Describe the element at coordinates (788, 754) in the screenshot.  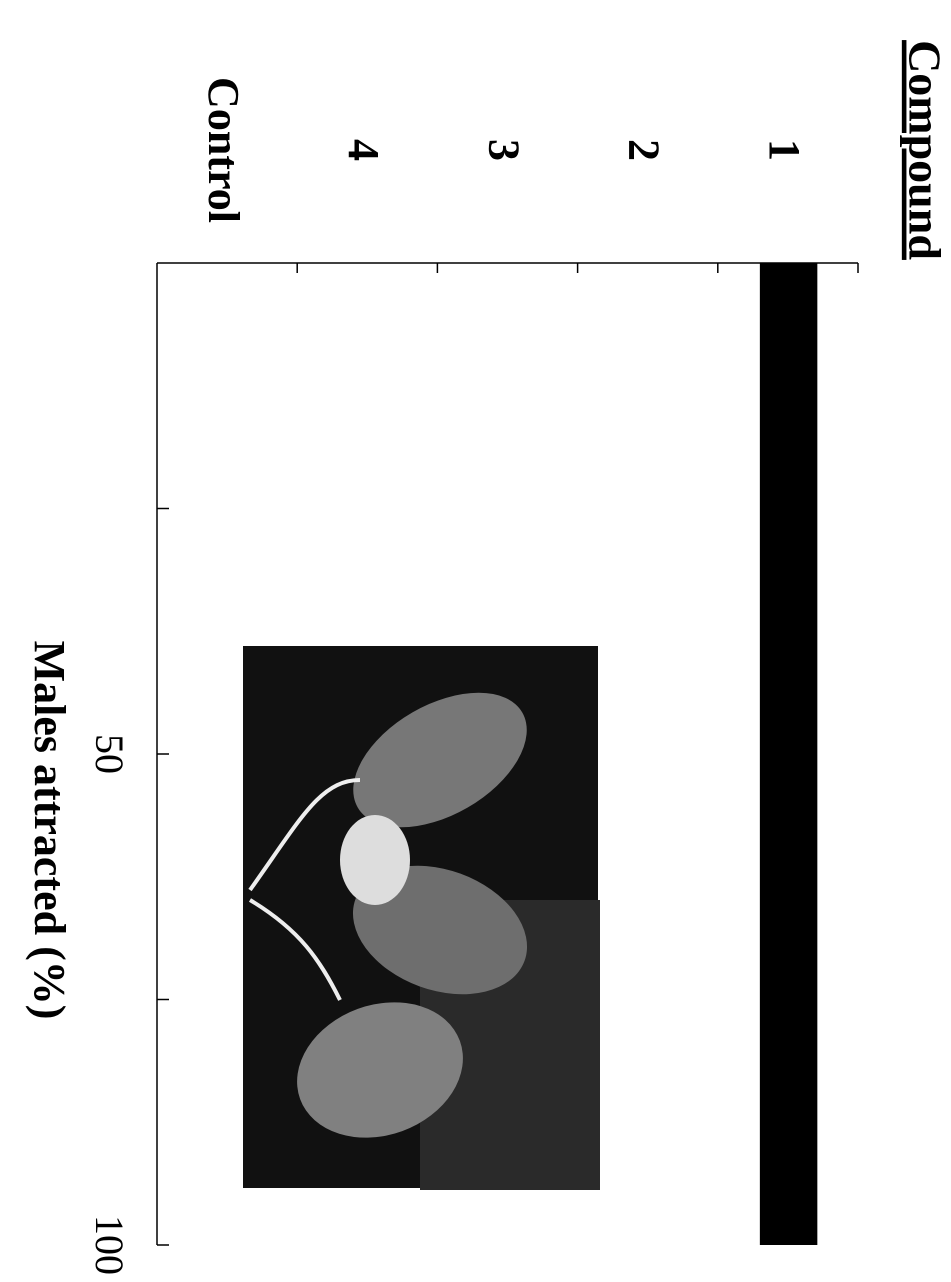
I see `bar` at that location.